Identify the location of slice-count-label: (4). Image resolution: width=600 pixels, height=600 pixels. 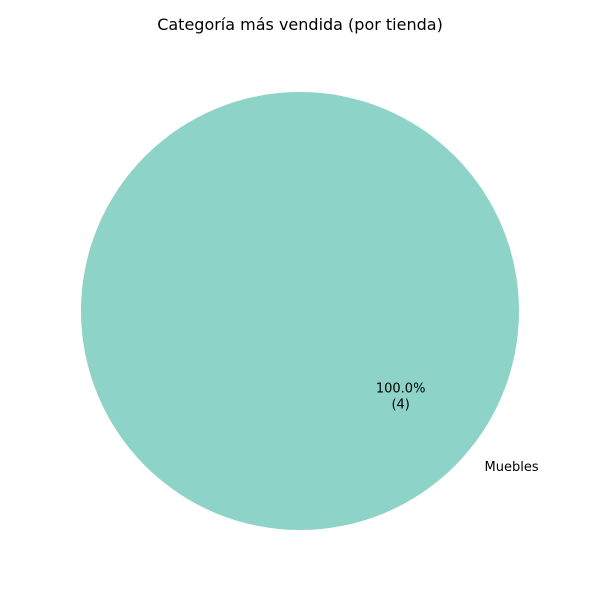
(400, 404).